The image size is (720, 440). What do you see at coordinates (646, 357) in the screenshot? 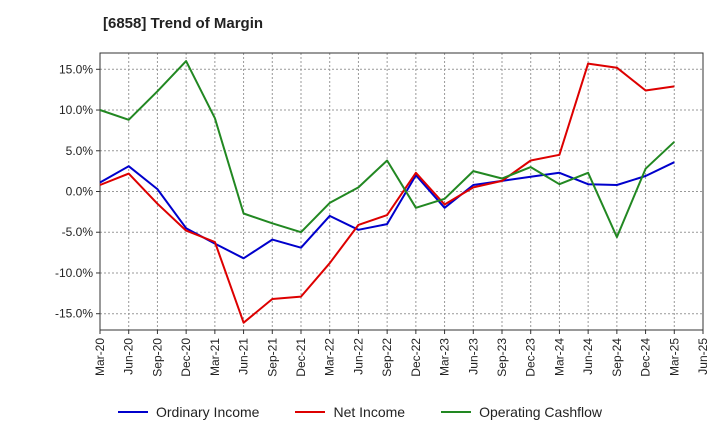
I see `x-tick-label: Dec-24` at bounding box center [646, 357].